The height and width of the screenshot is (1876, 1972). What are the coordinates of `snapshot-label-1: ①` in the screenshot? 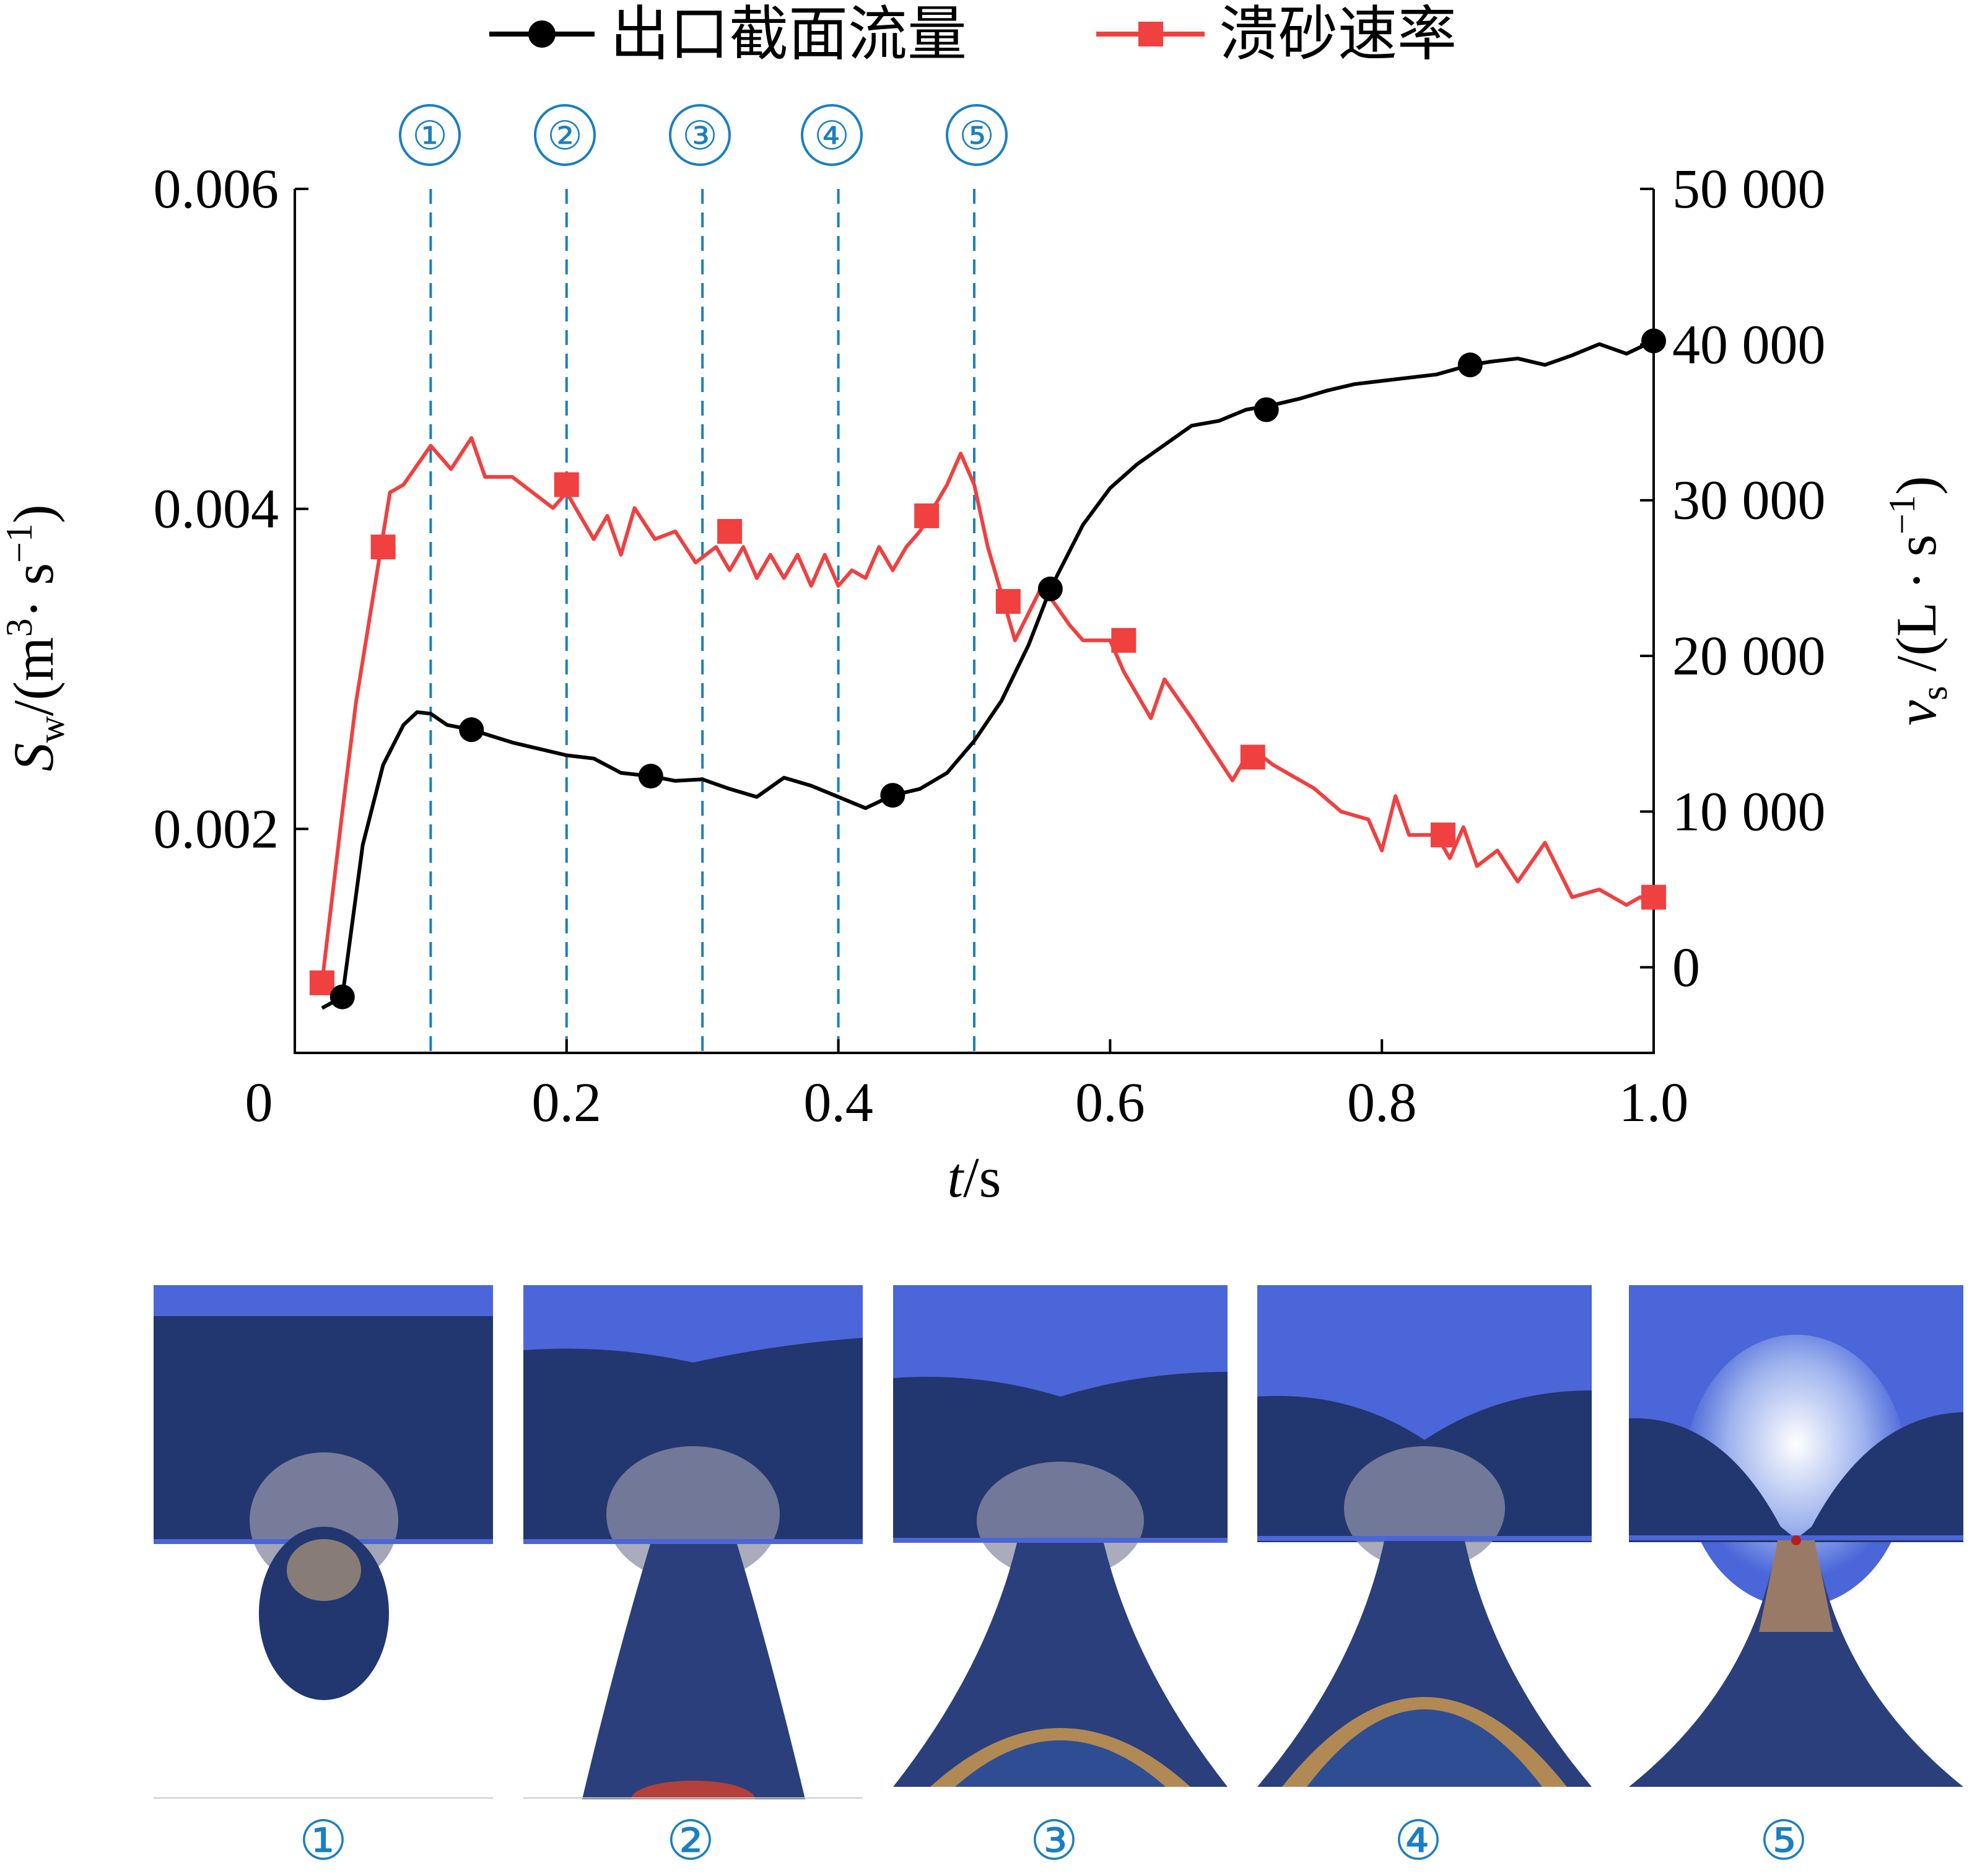 It's located at (323, 1840).